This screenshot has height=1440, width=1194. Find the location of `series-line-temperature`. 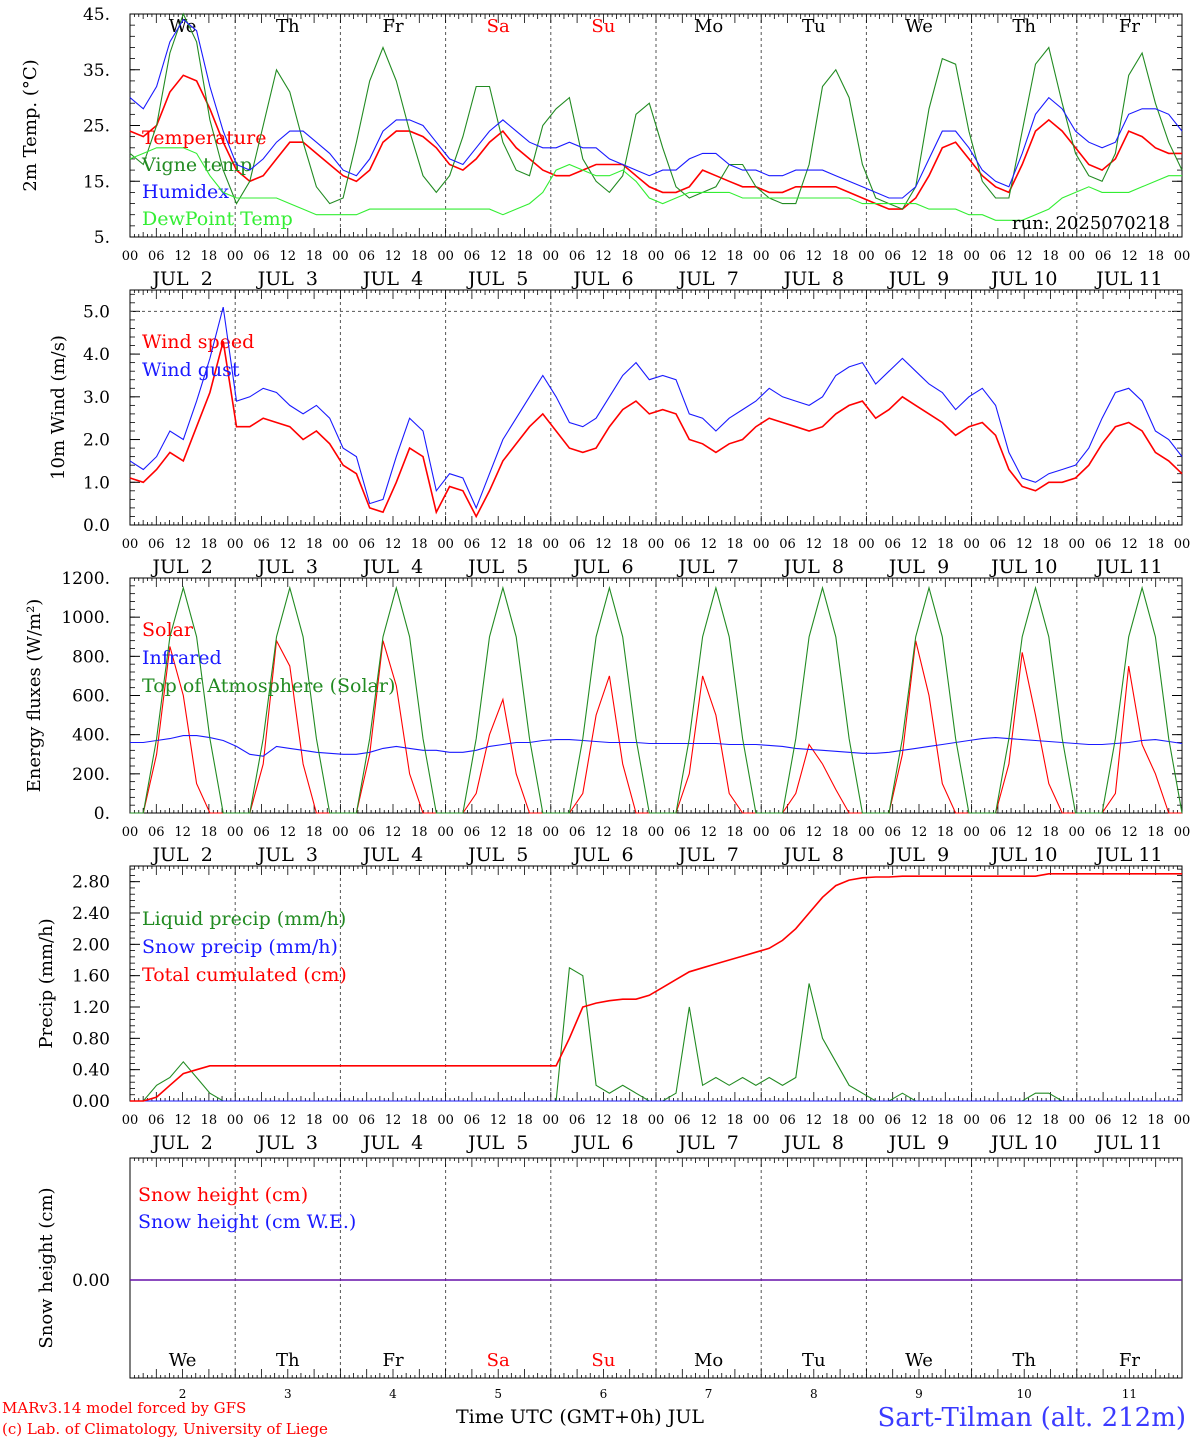

series-line-temperature is located at coordinates (655, 142).